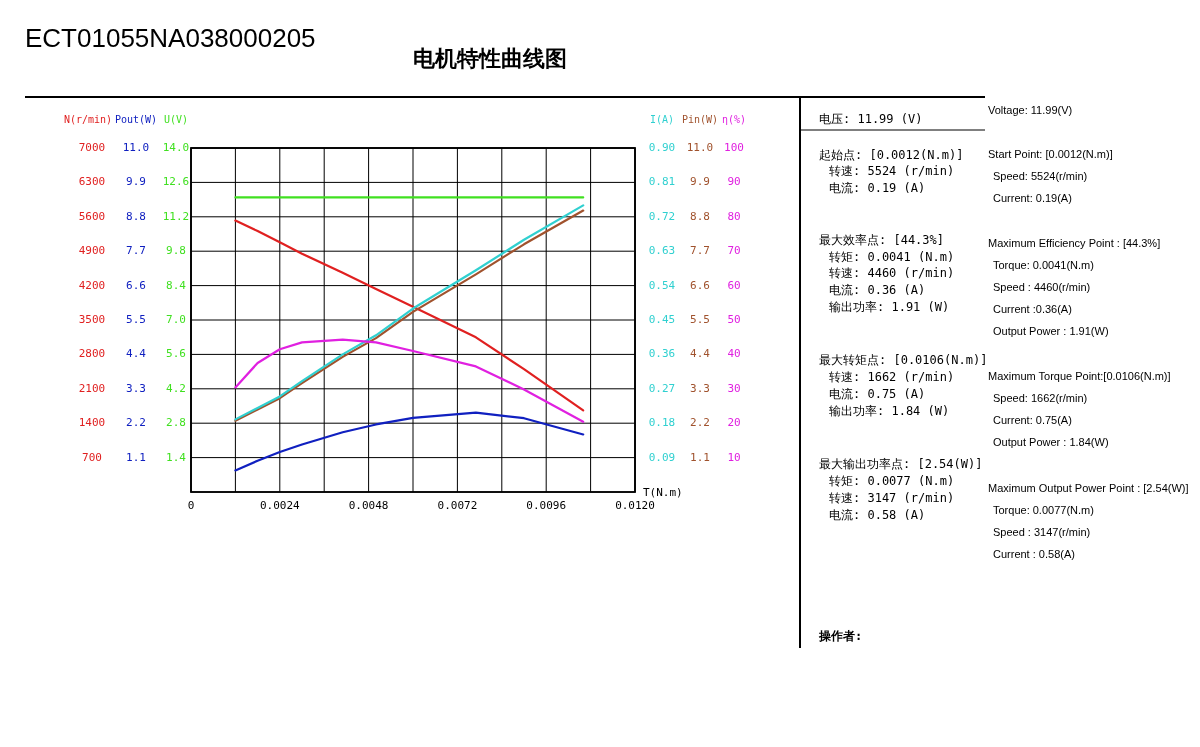  Describe the element at coordinates (882, 239) in the screenshot. I see `text: 最大效率点: [44.3%]` at that location.